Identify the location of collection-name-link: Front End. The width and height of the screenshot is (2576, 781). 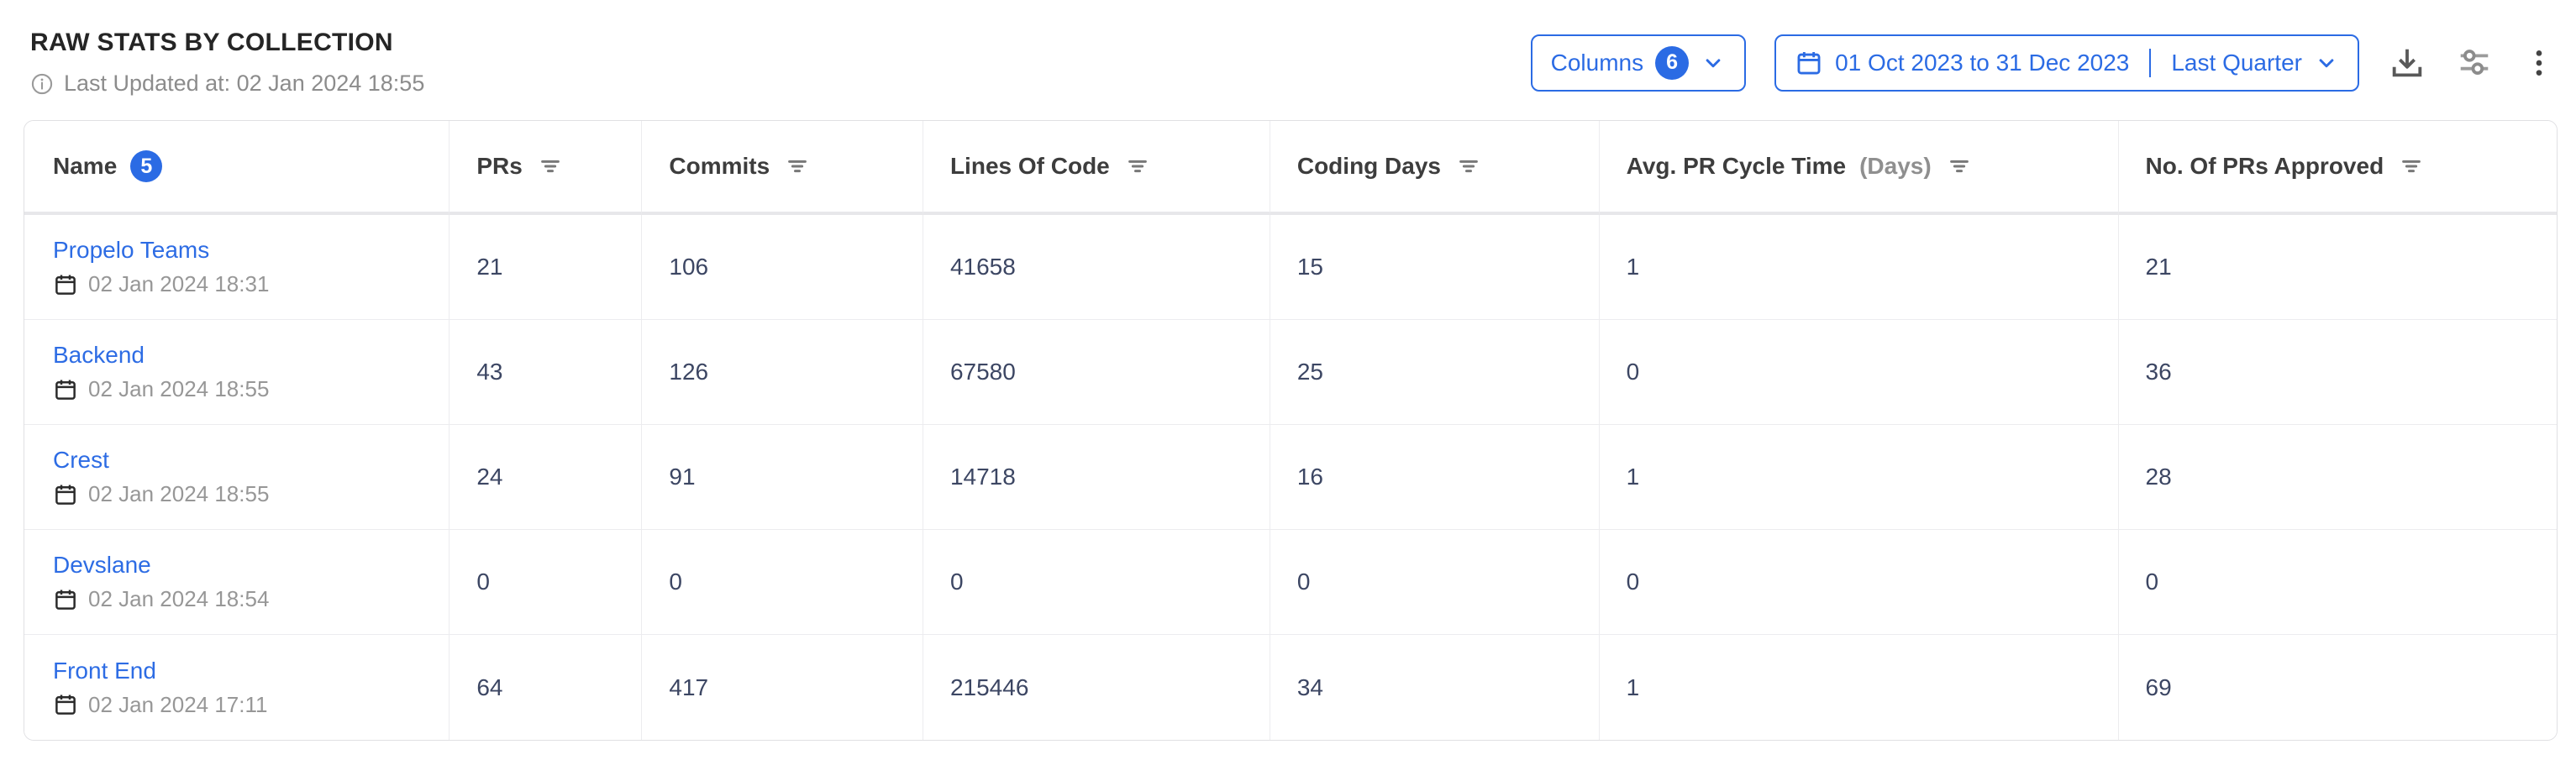
(104, 670).